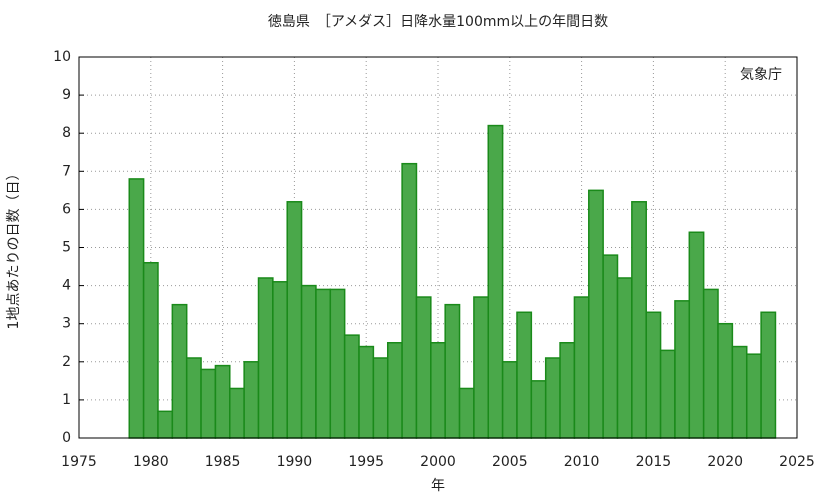 This screenshot has height=498, width=833. What do you see at coordinates (66, 209) in the screenshot?
I see `y-tick-label: 6` at bounding box center [66, 209].